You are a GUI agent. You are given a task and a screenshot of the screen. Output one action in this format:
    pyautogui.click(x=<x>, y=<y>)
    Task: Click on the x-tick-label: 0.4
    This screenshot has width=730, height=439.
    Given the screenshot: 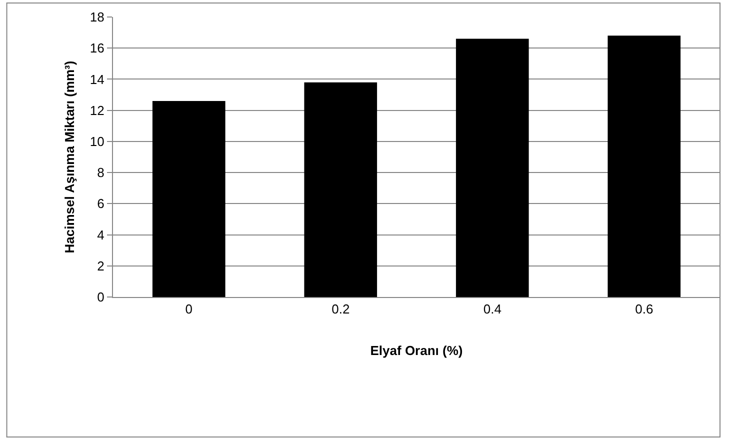 What is the action you would take?
    pyautogui.click(x=492, y=309)
    